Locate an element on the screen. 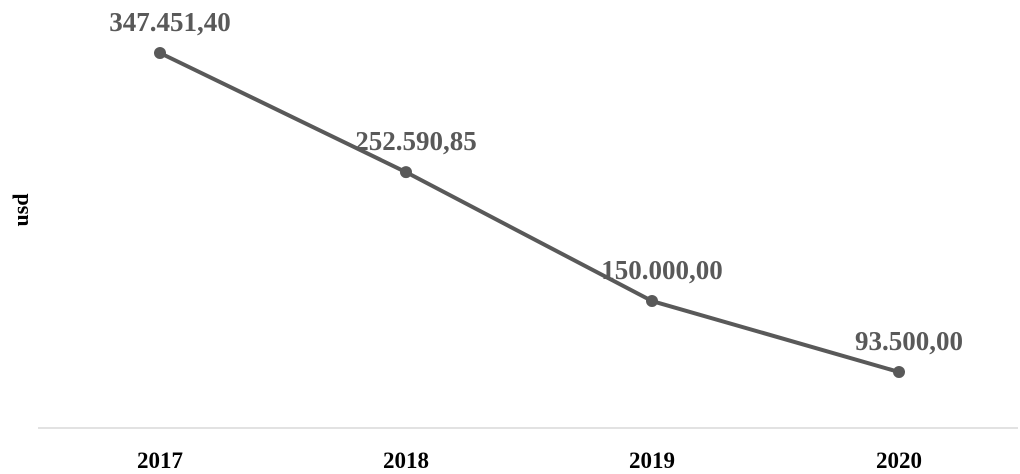  data-point-2017 is located at coordinates (160, 53).